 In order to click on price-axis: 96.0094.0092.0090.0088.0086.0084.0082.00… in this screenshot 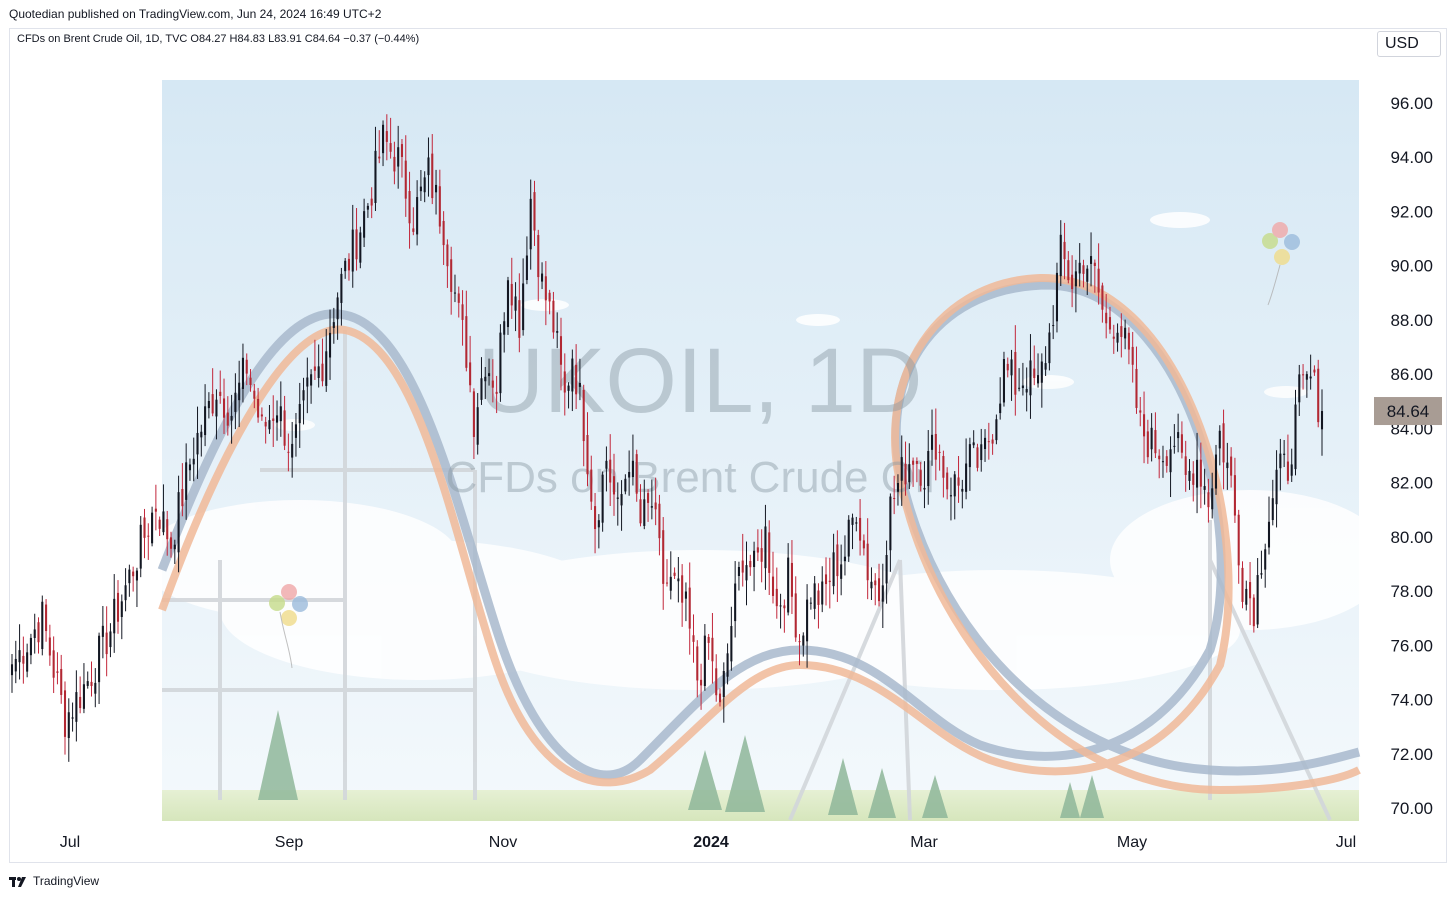, I will do `click(1411, 456)`.